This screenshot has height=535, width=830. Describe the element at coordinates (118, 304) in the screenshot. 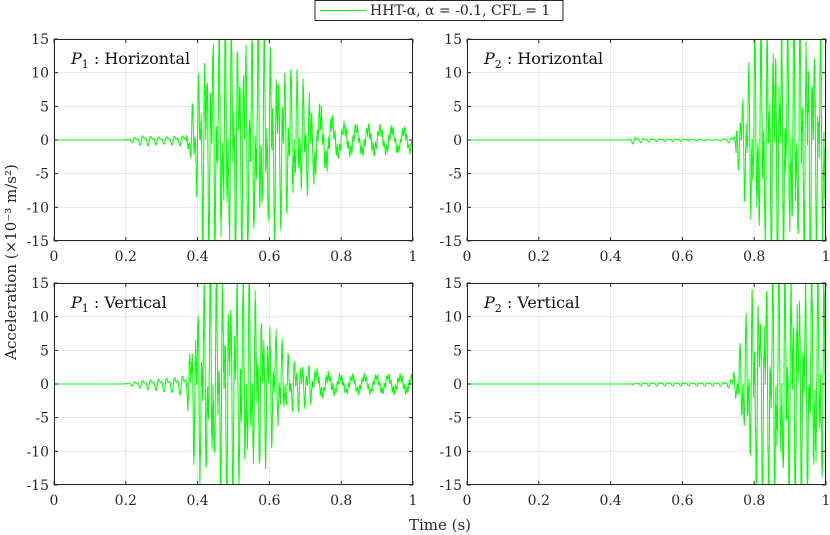

I see `panel-title: P1 : Vertical` at that location.